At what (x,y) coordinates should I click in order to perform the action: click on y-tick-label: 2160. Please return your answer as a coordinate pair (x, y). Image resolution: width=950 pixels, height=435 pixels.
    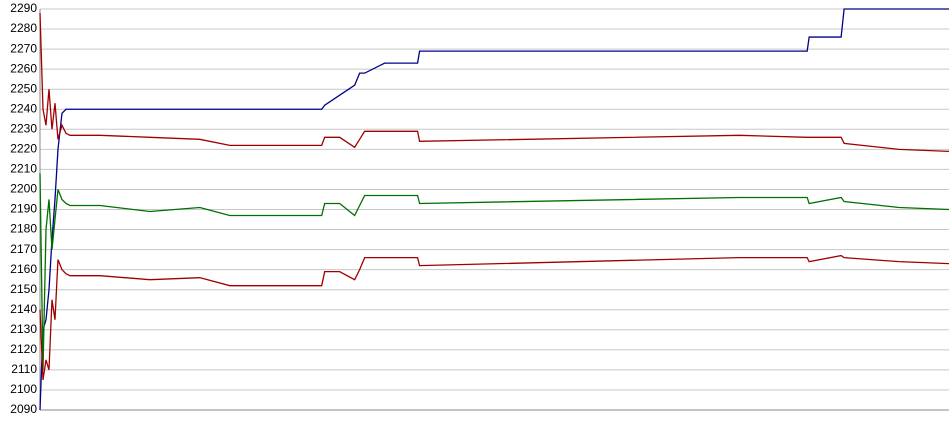
    Looking at the image, I should click on (23, 269).